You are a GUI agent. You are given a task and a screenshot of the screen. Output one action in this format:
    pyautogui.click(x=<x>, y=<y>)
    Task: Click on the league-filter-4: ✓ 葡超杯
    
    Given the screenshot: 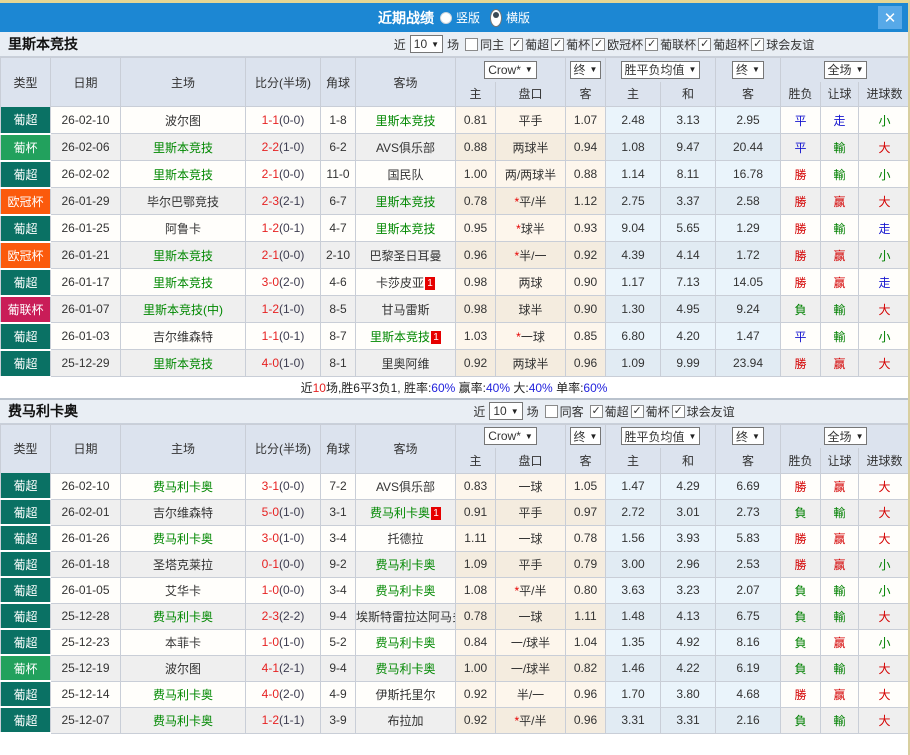 What is the action you would take?
    pyautogui.click(x=723, y=44)
    